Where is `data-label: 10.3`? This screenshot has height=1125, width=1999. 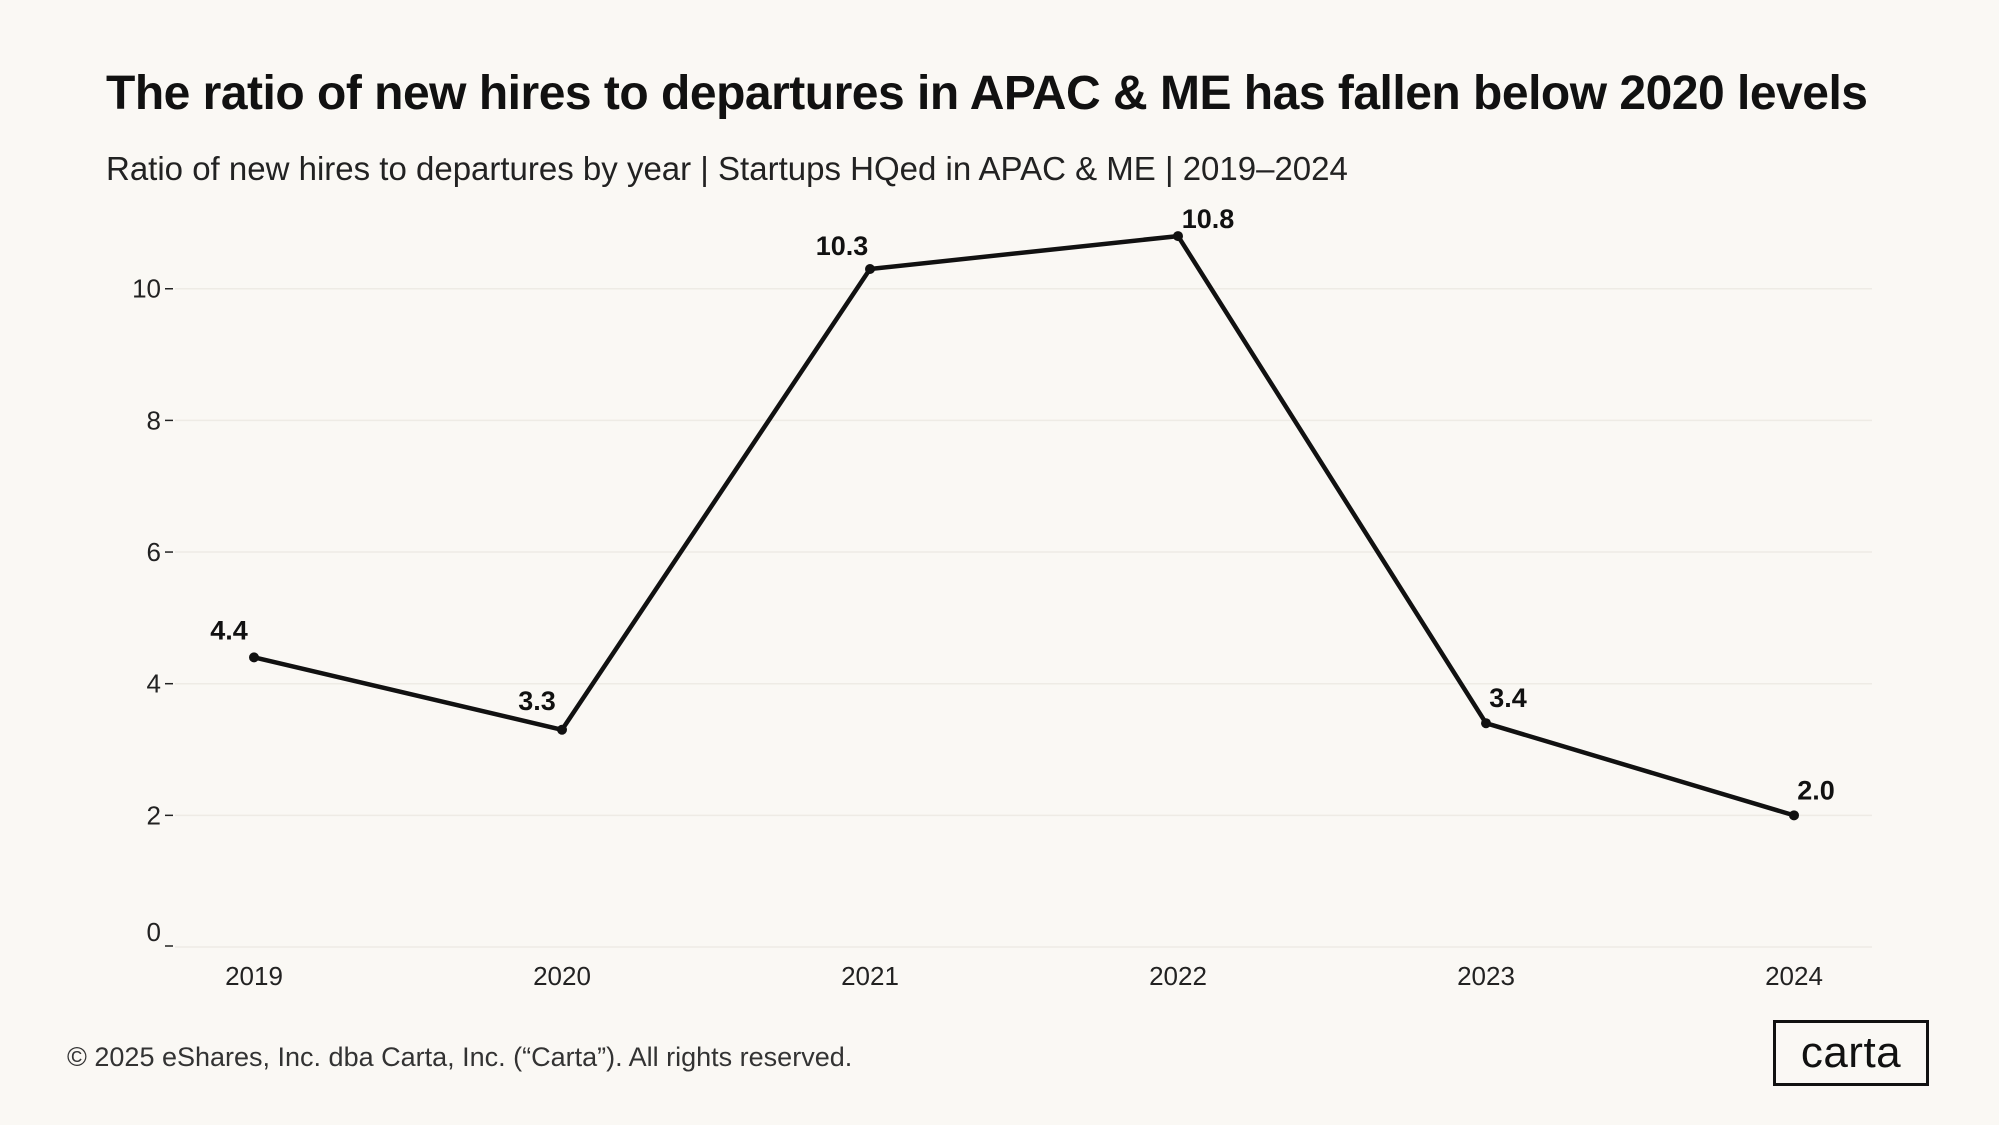
data-label: 10.3 is located at coordinates (842, 246).